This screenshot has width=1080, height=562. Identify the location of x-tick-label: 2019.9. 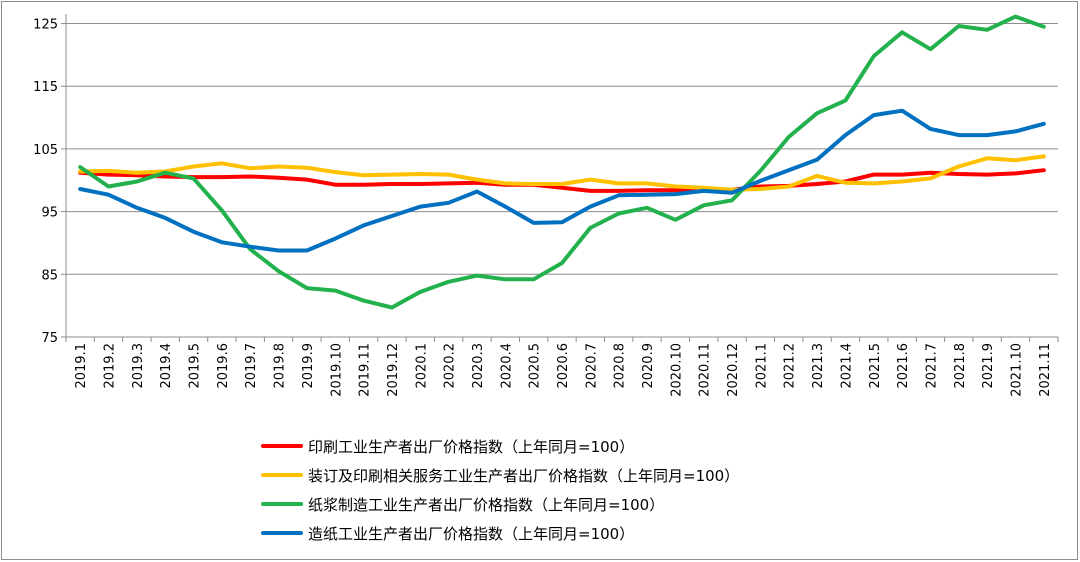
(308, 366).